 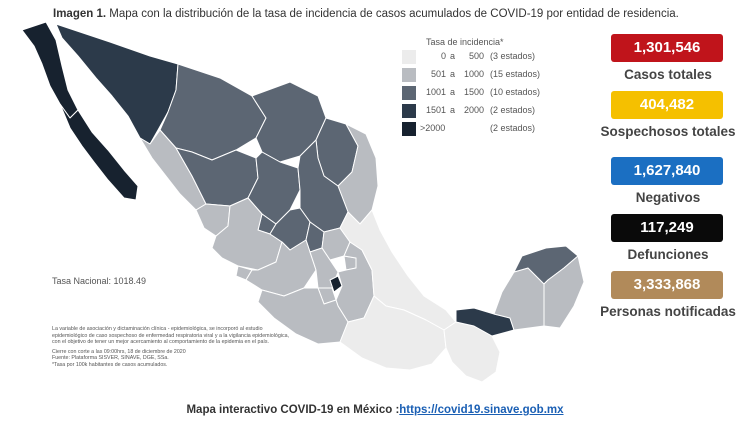 I want to click on legend-row: 501 a 1000 (15 estados), so click(x=502, y=75).